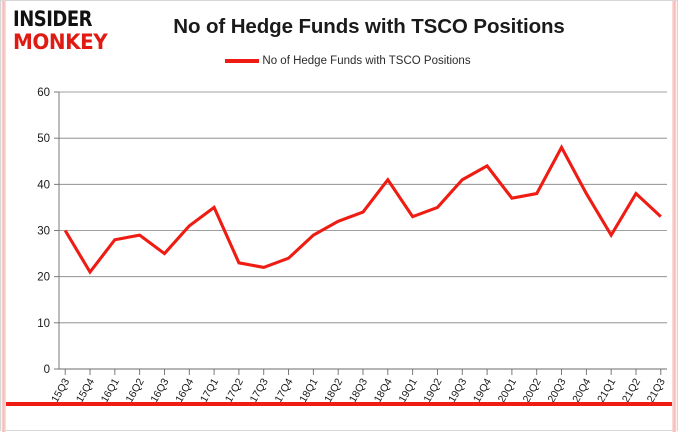 The image size is (678, 432). What do you see at coordinates (259, 390) in the screenshot?
I see `x-axis-label: 17Q3` at bounding box center [259, 390].